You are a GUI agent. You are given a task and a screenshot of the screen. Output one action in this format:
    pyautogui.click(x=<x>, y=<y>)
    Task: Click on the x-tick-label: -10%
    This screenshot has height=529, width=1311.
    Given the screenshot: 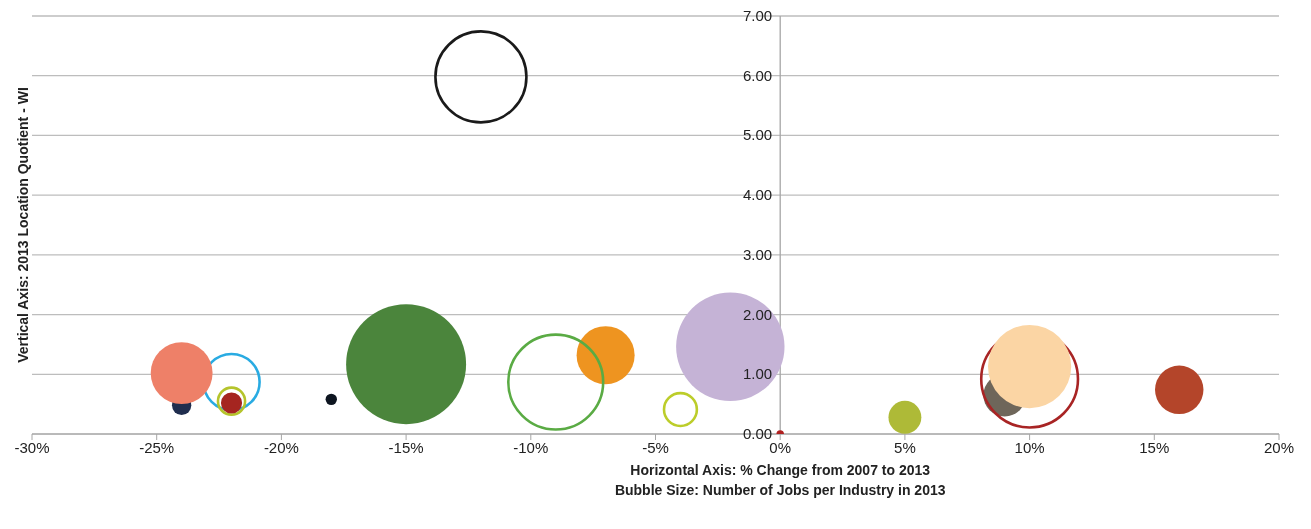 What is the action you would take?
    pyautogui.click(x=531, y=447)
    